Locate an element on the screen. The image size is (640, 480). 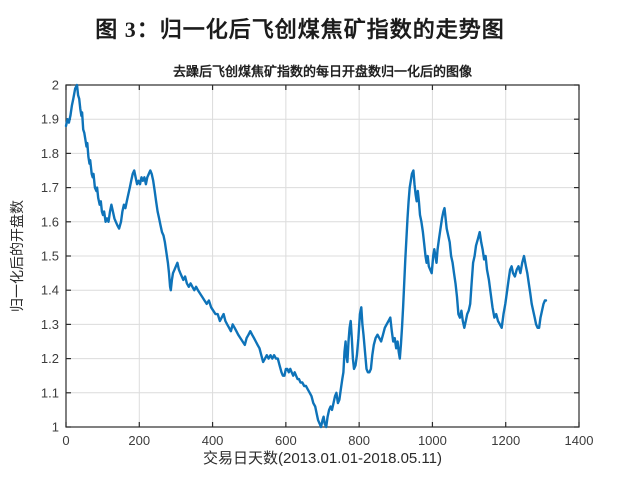
y-tick-label: 1.7 is located at coordinates (50, 187).